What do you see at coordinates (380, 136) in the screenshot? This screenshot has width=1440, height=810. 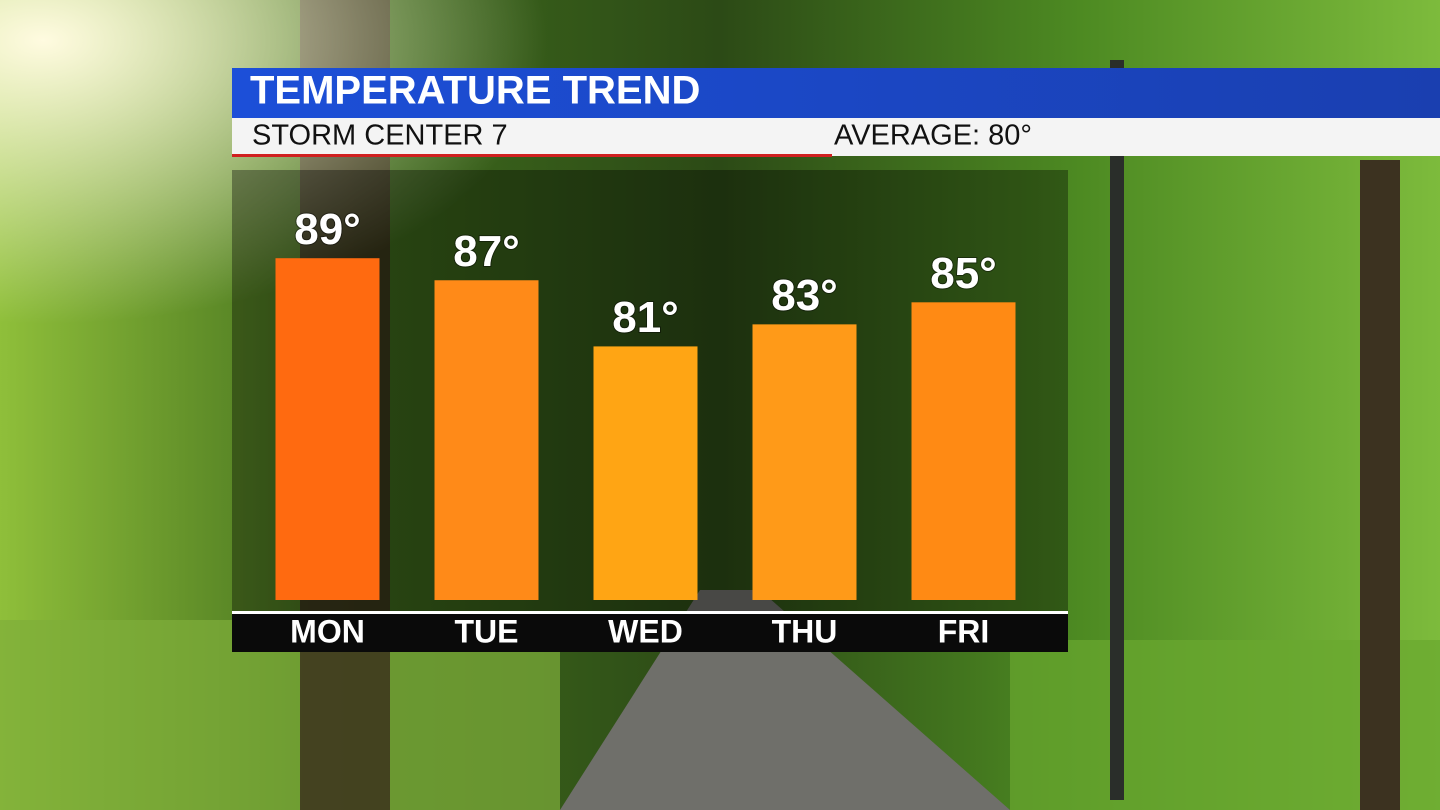 I see `subtitle: STORM CENTER 7` at bounding box center [380, 136].